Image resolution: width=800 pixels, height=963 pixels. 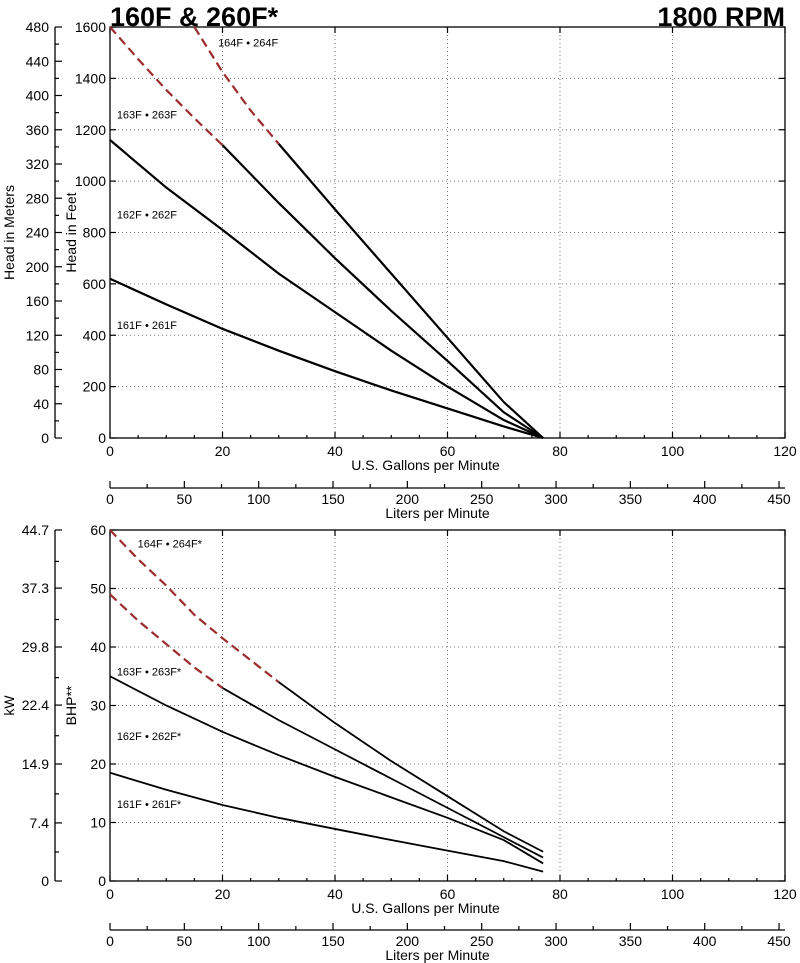 I want to click on power-xtick2-label: 200, so click(x=408, y=941).